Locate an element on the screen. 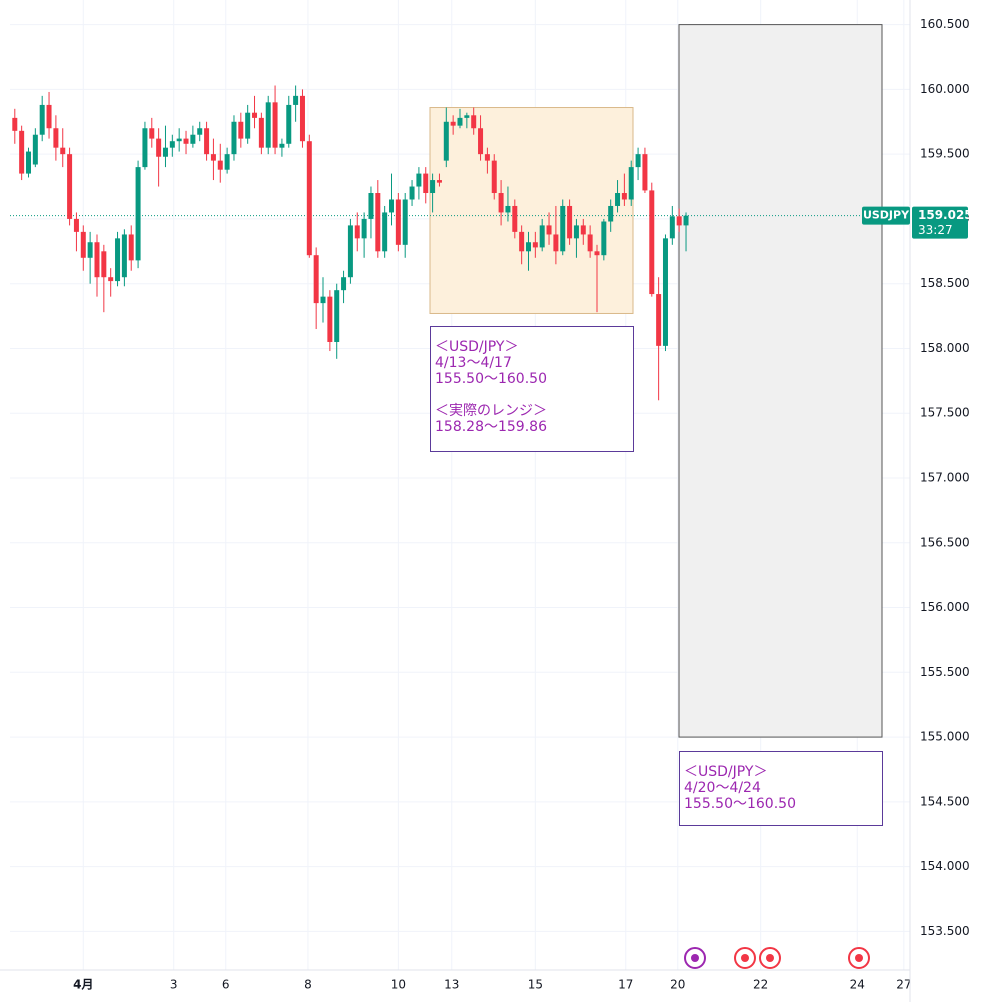  y-tick-label: 155.000 is located at coordinates (945, 737).